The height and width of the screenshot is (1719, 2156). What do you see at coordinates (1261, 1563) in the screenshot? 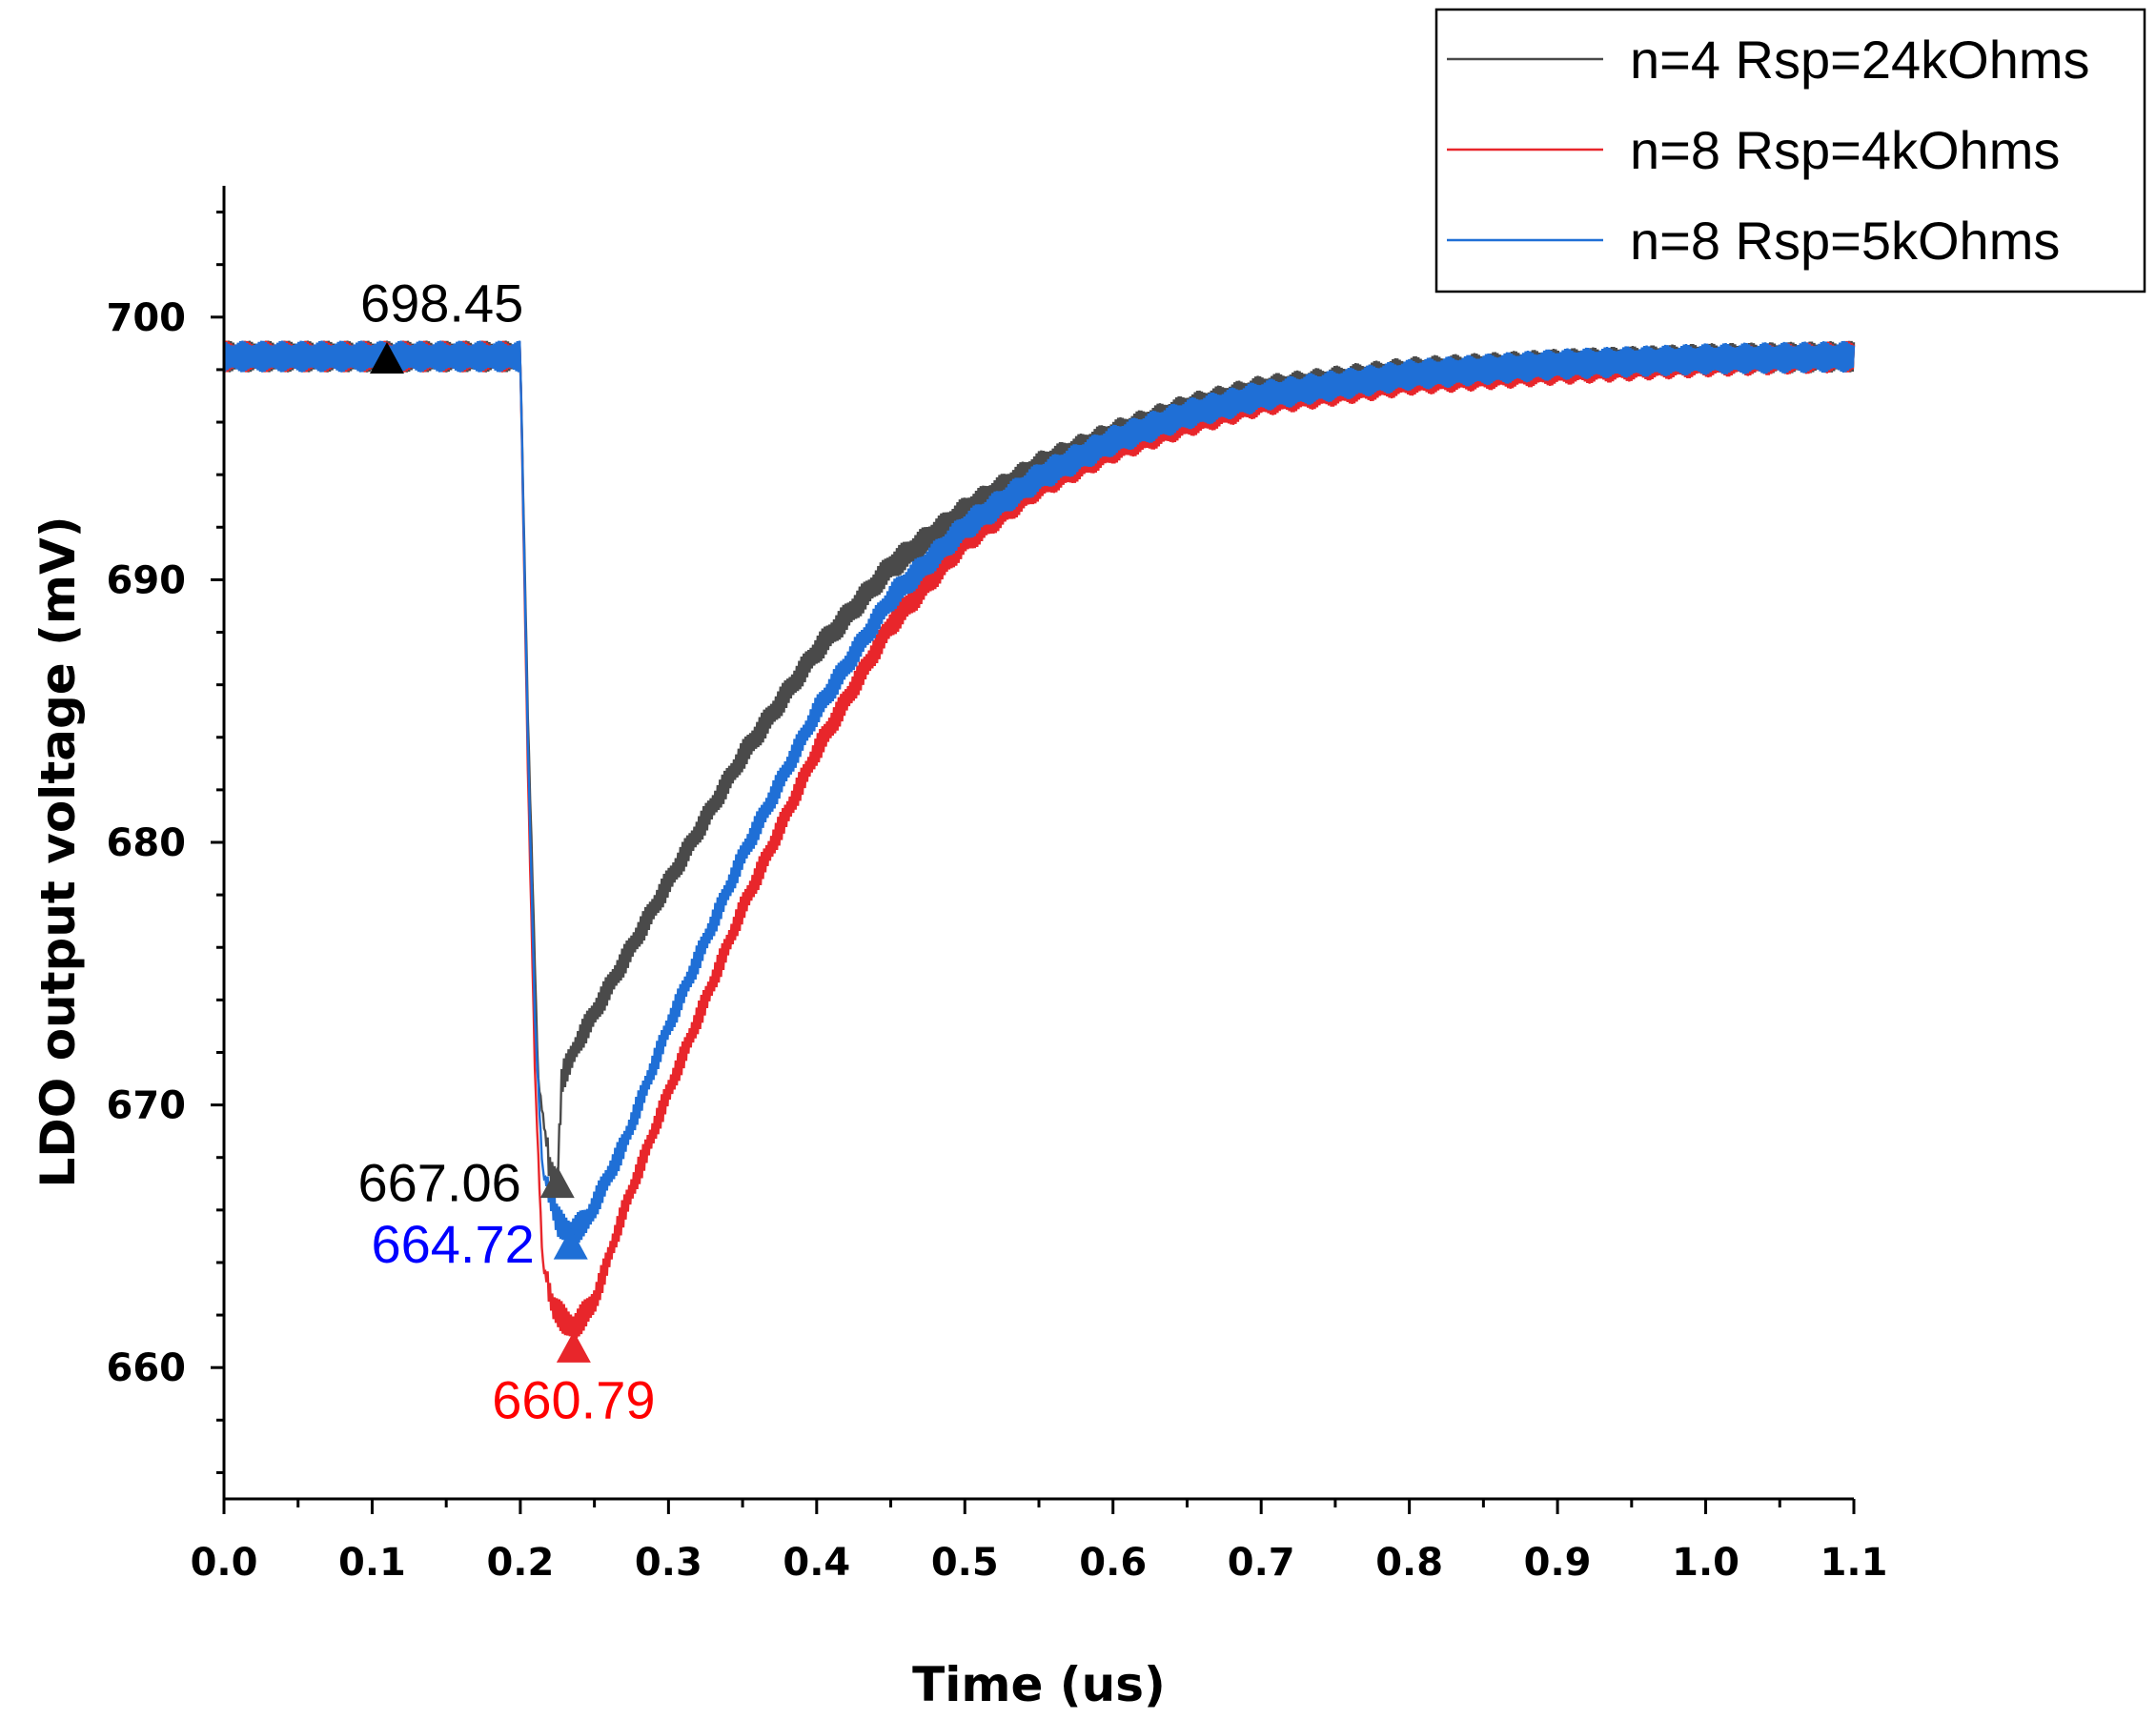
I see `x-tick-label: 0.7` at bounding box center [1261, 1563].